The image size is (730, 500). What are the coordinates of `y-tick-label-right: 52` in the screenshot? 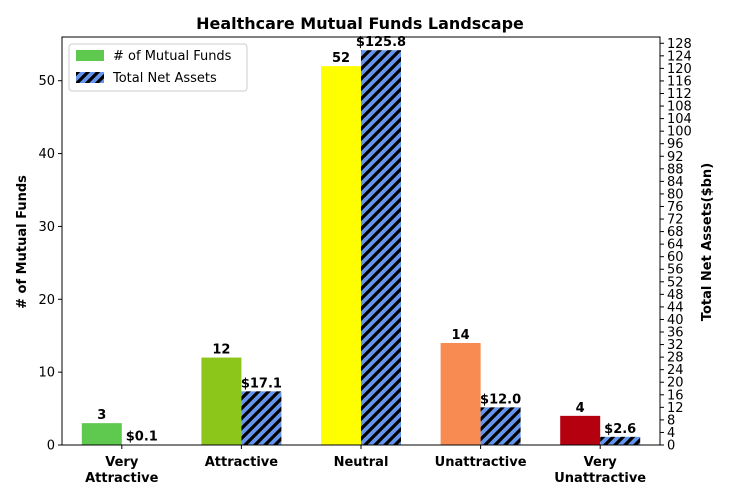 It's located at (675, 282).